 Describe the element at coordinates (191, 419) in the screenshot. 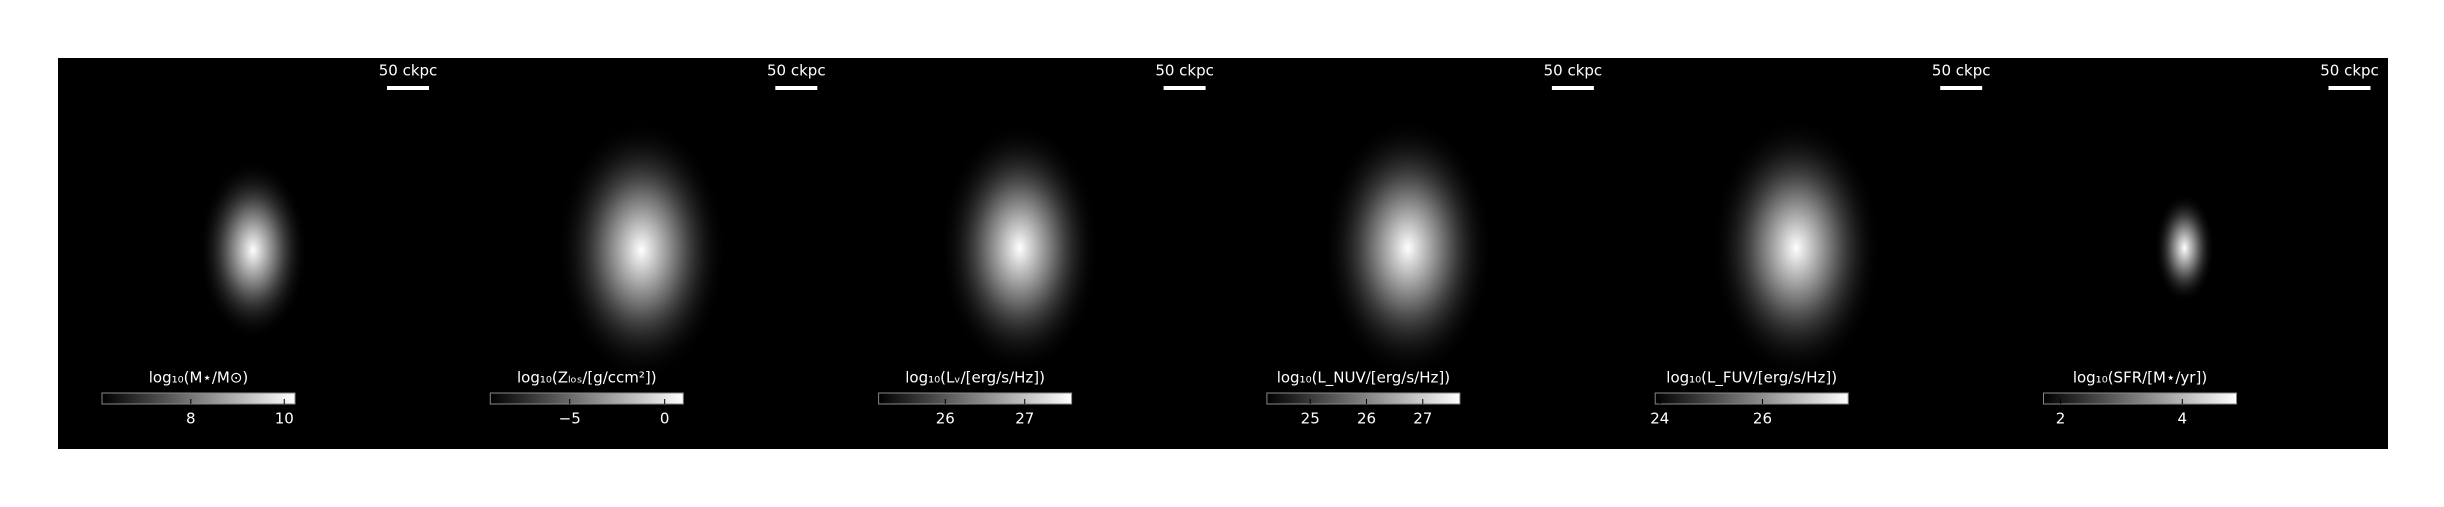

I see `colorbar-tick-label: 8` at that location.